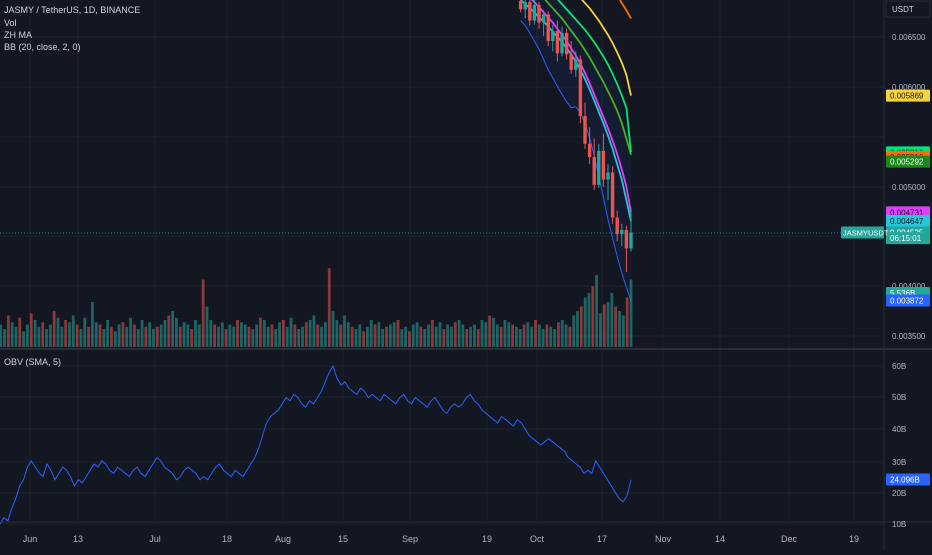  I want to click on legend-obv: OBV (SMA, 5), so click(33, 362).